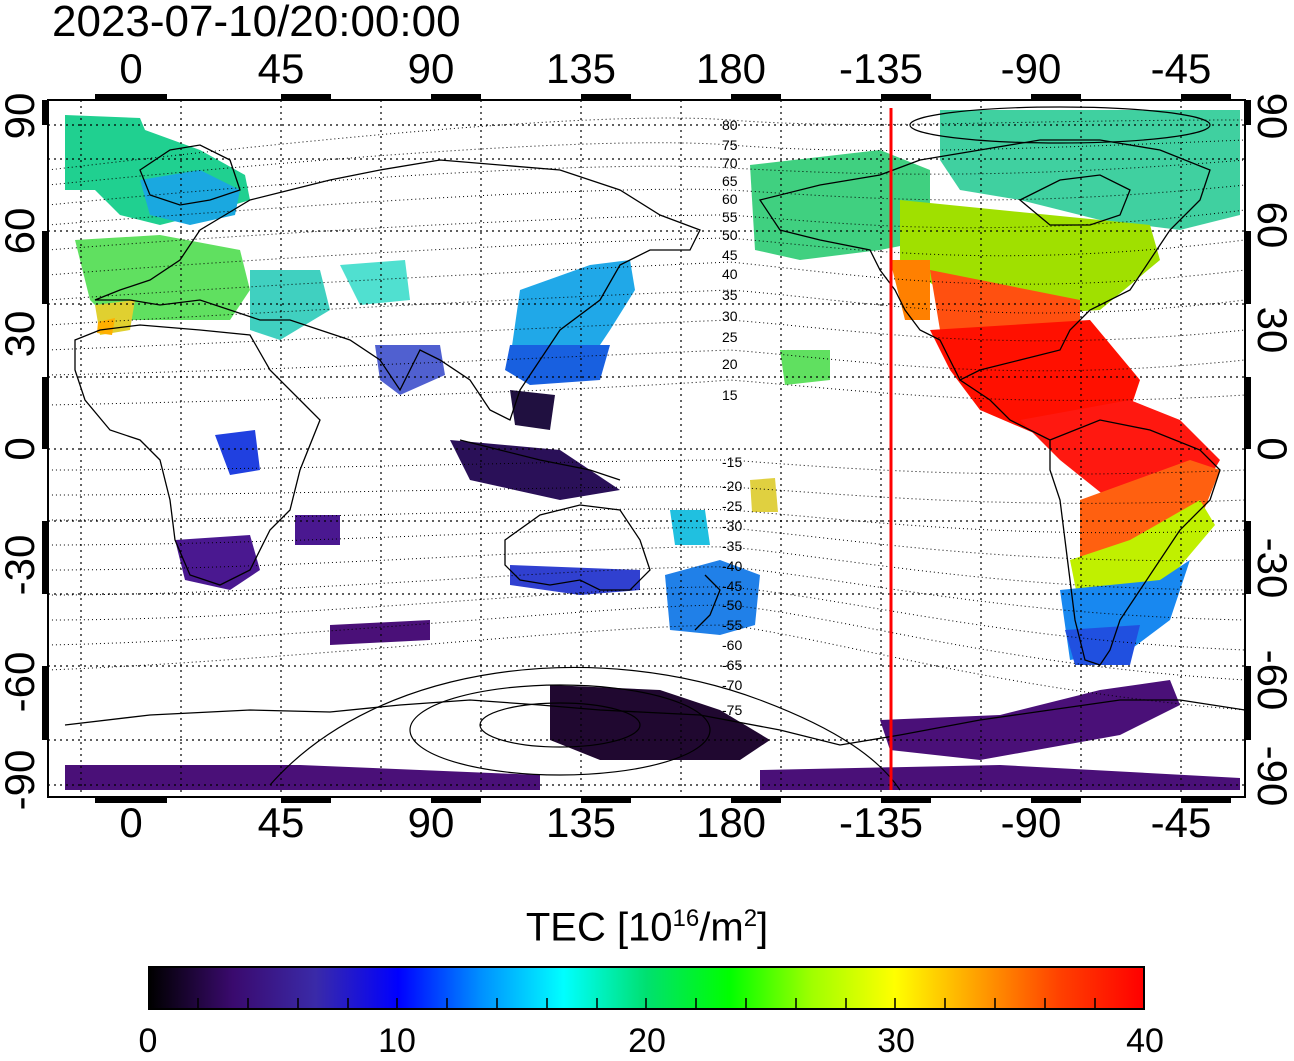 Image resolution: width=1294 pixels, height=1061 pixels. What do you see at coordinates (190, 197) in the screenshot?
I see `tec-region-scandinavia` at bounding box center [190, 197].